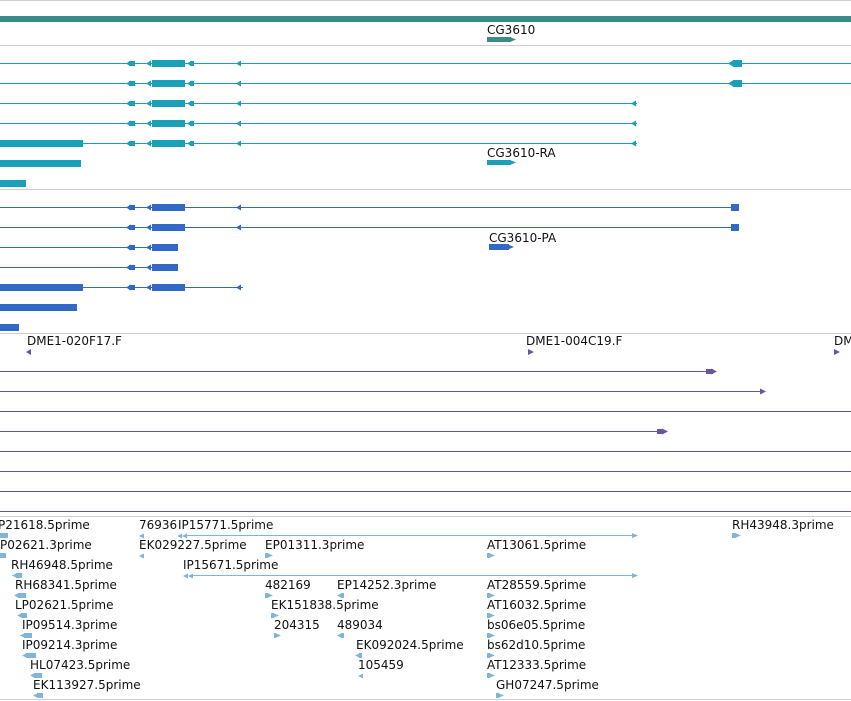  What do you see at coordinates (80, 665) in the screenshot?
I see `est-label: HL07423.5prime` at bounding box center [80, 665].